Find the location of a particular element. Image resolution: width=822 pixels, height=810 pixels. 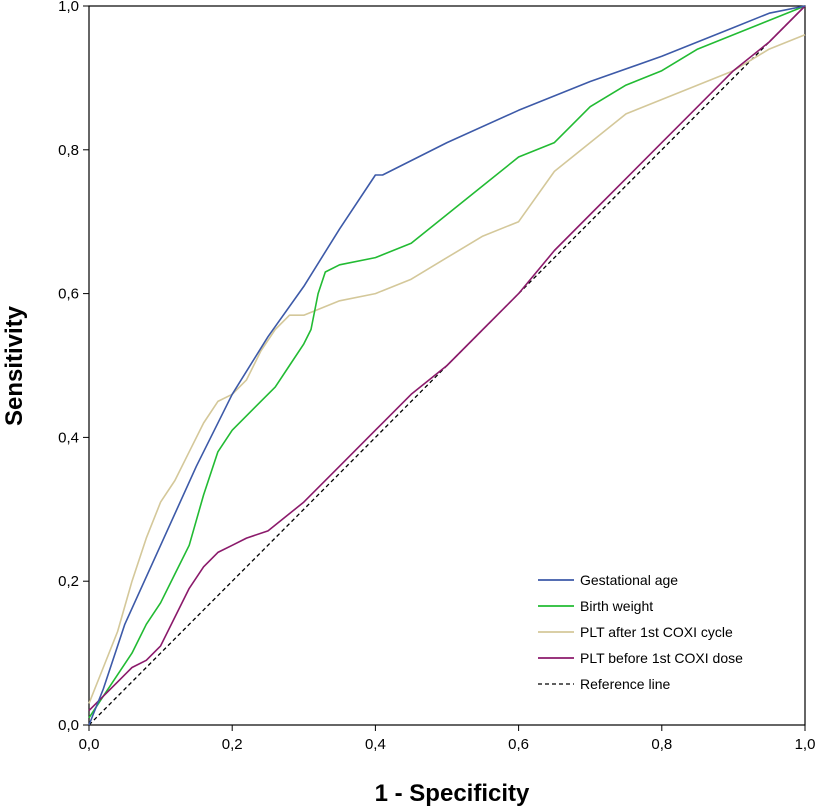

x-tick-label: 0,6 is located at coordinates (518, 744).